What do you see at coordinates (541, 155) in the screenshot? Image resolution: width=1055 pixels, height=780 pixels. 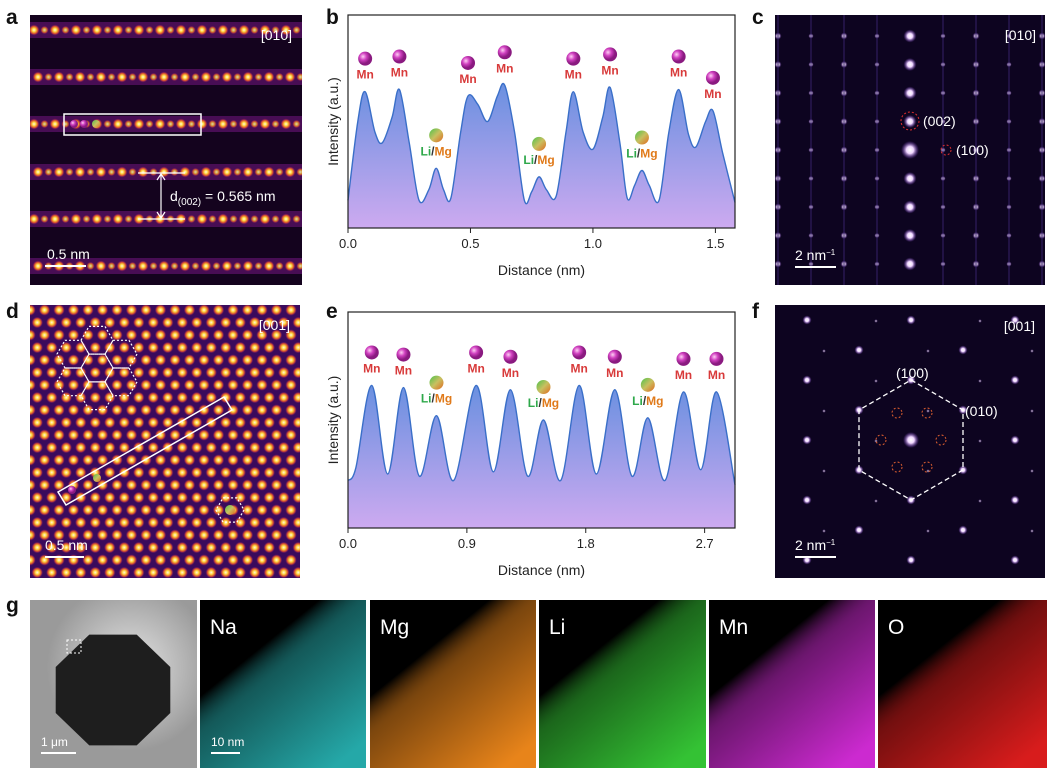 I see `profile-area` at bounding box center [541, 155].